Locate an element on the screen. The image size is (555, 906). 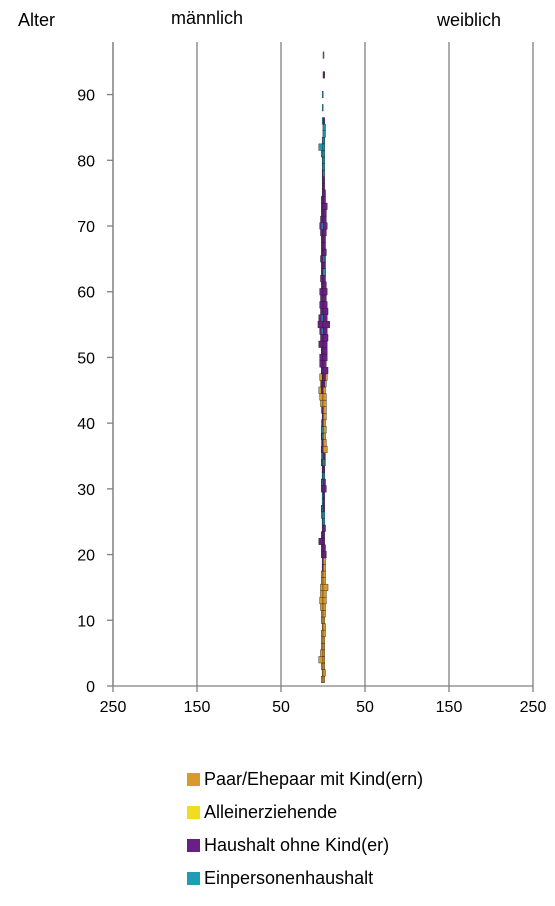
legend-item: Einpersonenhaushalt is located at coordinates (305, 878).